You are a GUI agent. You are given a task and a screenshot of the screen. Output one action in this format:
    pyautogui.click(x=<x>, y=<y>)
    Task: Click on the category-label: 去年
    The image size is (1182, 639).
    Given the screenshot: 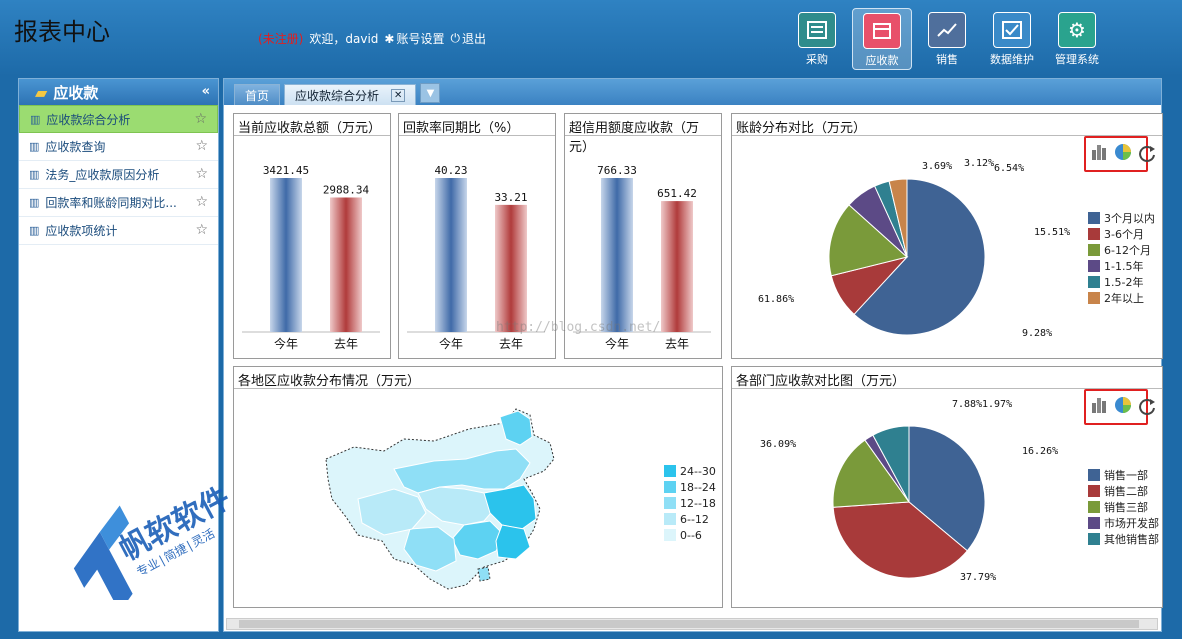 What is the action you would take?
    pyautogui.click(x=346, y=344)
    